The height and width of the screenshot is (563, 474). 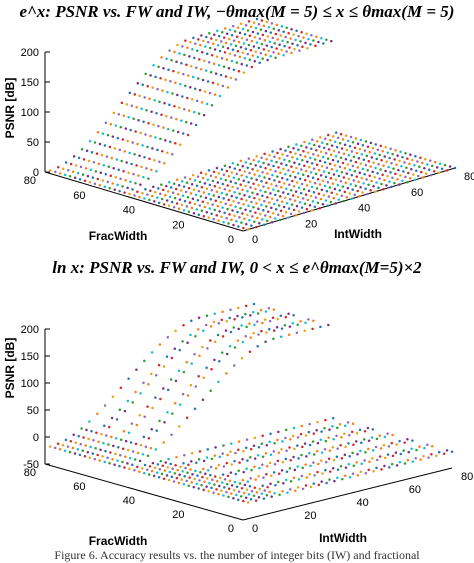 What do you see at coordinates (30, 113) in the screenshot?
I see `psnr-tick-label: 100` at bounding box center [30, 113].